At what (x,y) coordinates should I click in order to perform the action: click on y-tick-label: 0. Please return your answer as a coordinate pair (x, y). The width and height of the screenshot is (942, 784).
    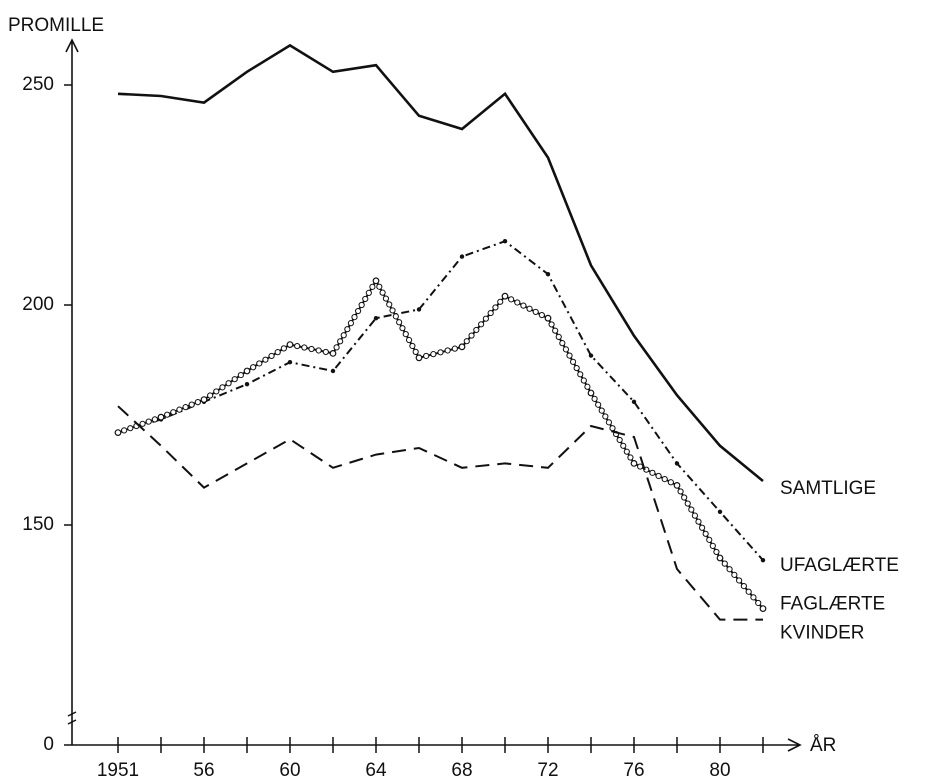
    Looking at the image, I should click on (48, 744).